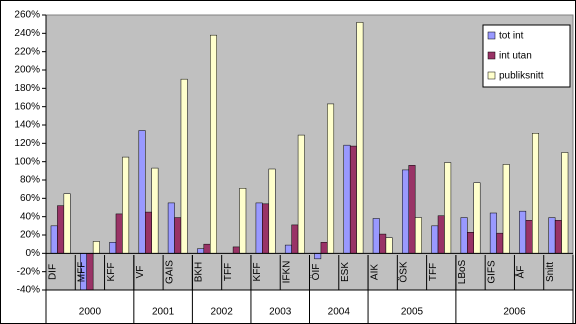 This screenshot has width=576, height=324. What do you see at coordinates (140, 272) in the screenshot?
I see `x-tick-label: VF` at bounding box center [140, 272].